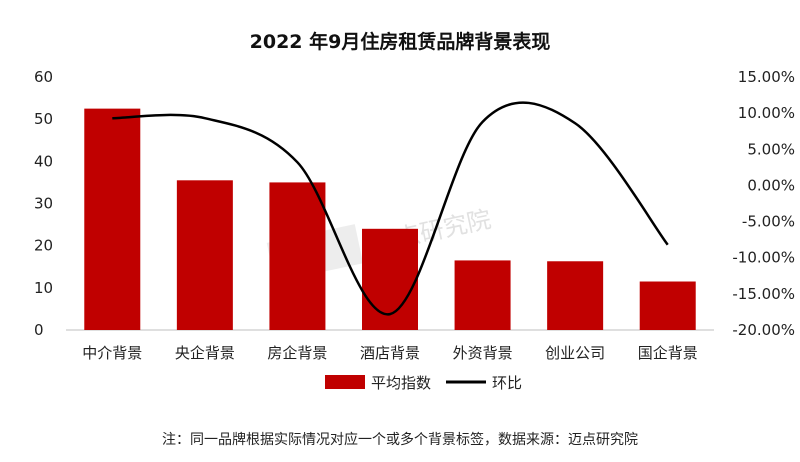 Image resolution: width=800 pixels, height=462 pixels. Describe the element at coordinates (205, 353) in the screenshot. I see `category-label: 央企背景` at that location.